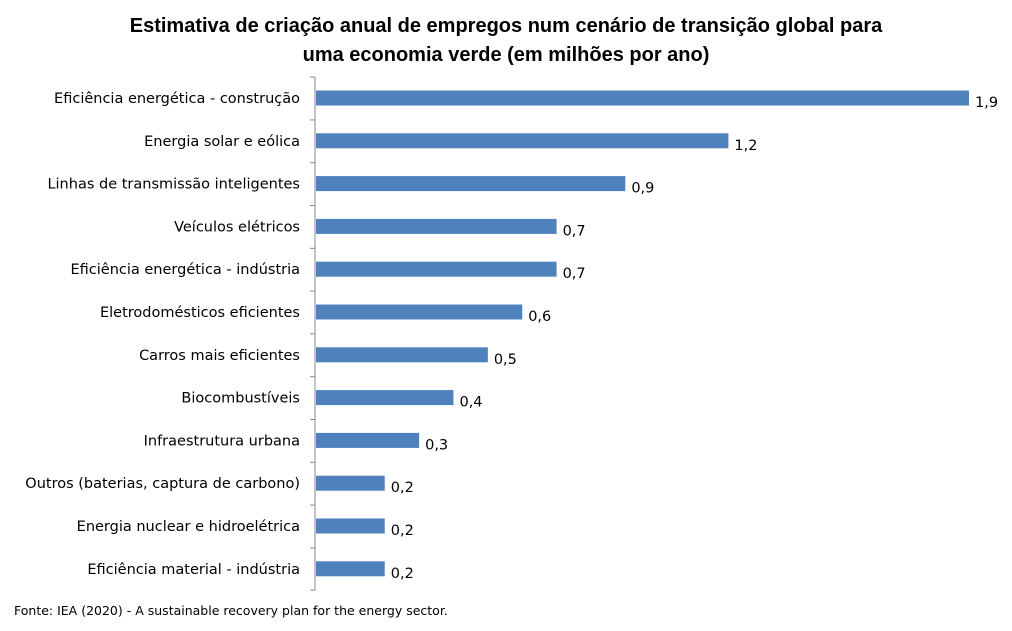 Image resolution: width=1012 pixels, height=631 pixels. Describe the element at coordinates (222, 441) in the screenshot. I see `category-label: Infraestrutura urbana` at that location.